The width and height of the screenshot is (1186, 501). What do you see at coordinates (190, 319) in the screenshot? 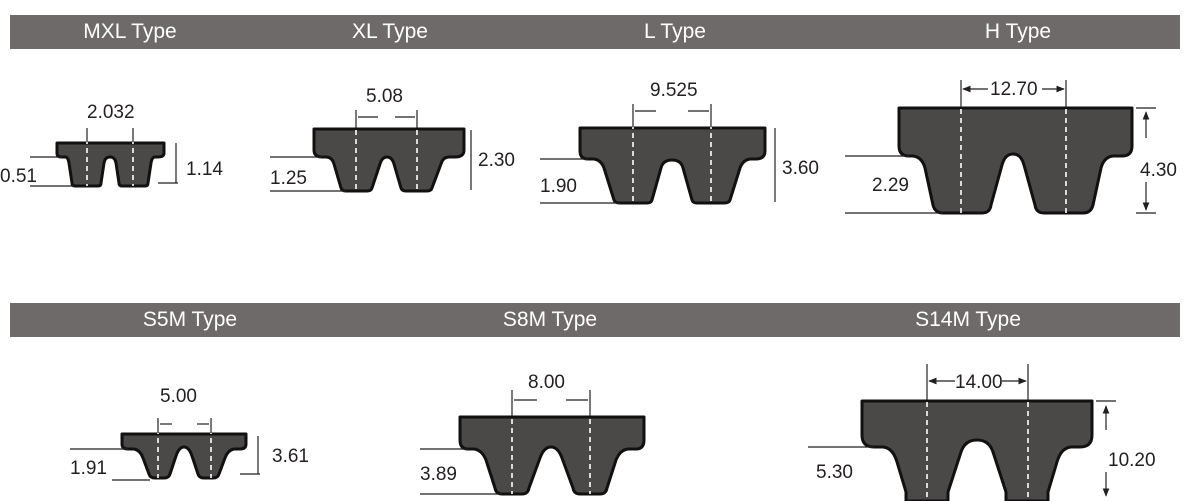
I see `title-s5m-type: S5M Type` at bounding box center [190, 319].